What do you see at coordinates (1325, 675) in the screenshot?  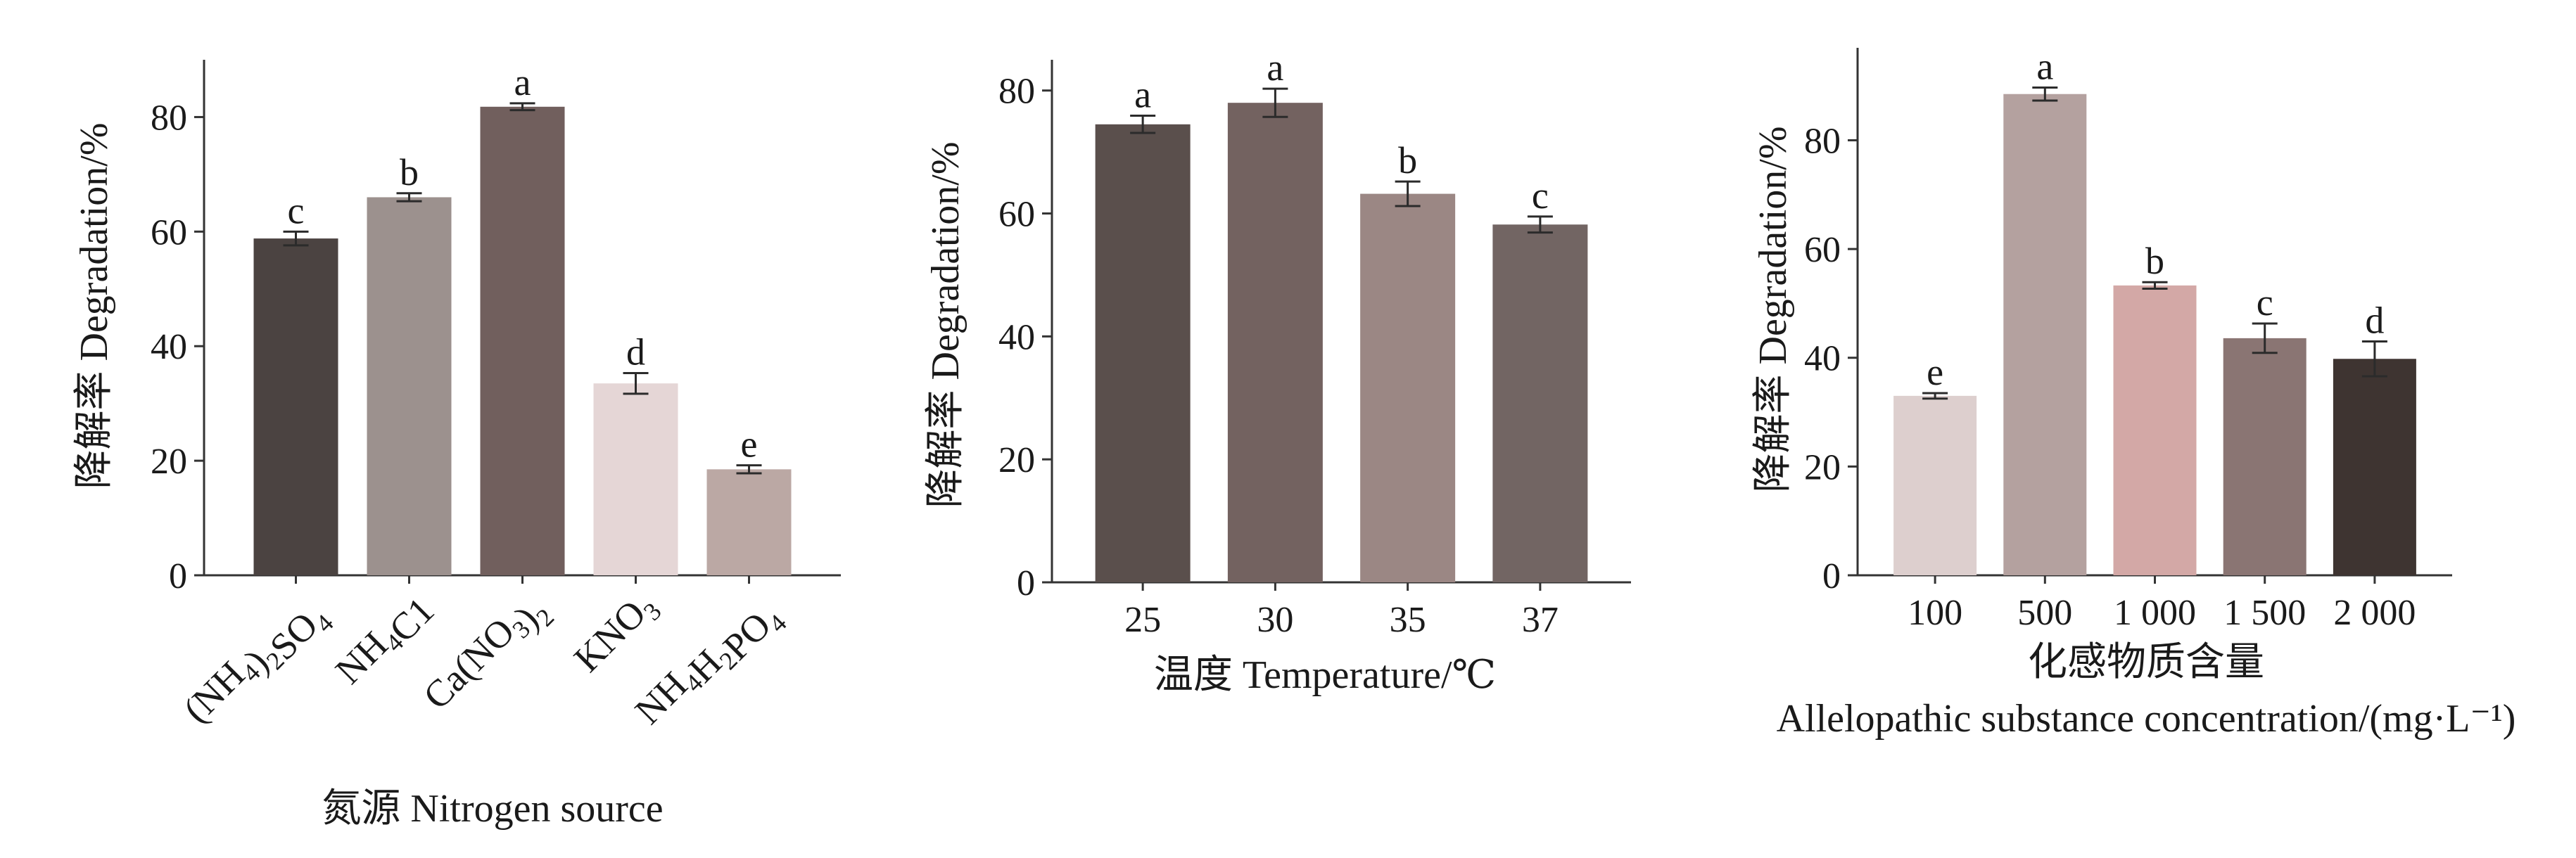 I see `x-axis-title: 温度 Temperature/℃` at bounding box center [1325, 675].